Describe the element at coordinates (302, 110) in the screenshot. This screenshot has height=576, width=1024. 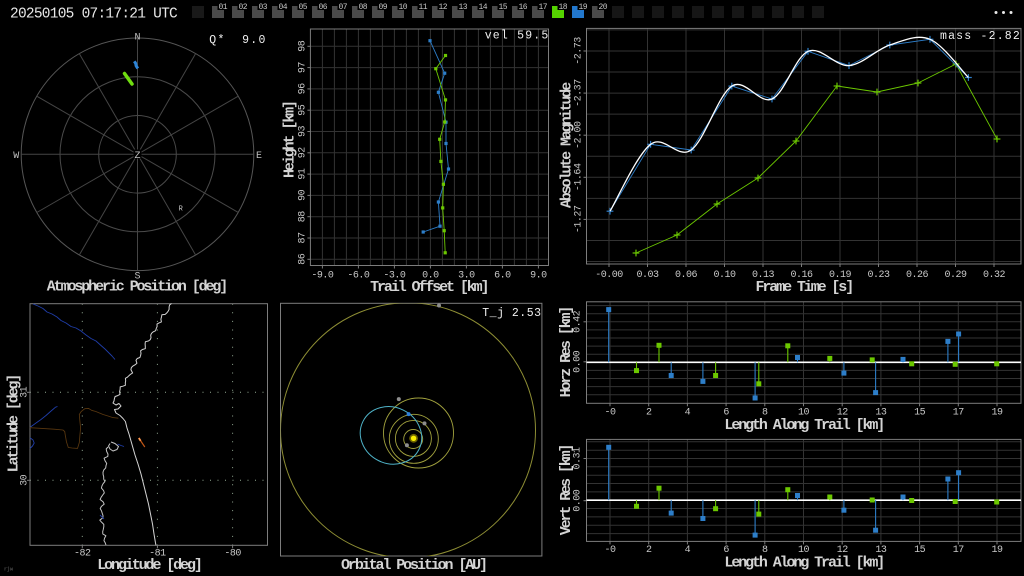
I see `svg-text: 95` at that location.